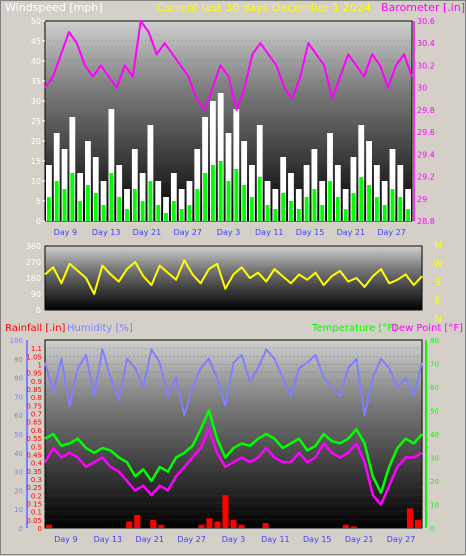 This screenshot has height=556, width=466. Describe the element at coordinates (426, 110) in the screenshot. I see `barometer-tick-label: 29.8` at that location.